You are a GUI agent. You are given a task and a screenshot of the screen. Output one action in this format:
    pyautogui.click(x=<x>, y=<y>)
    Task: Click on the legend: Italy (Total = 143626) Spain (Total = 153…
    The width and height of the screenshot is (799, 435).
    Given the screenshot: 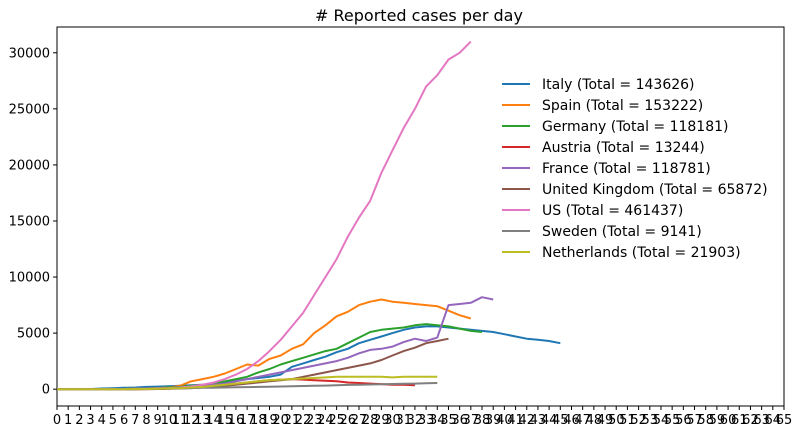 What is the action you would take?
    pyautogui.click(x=635, y=169)
    